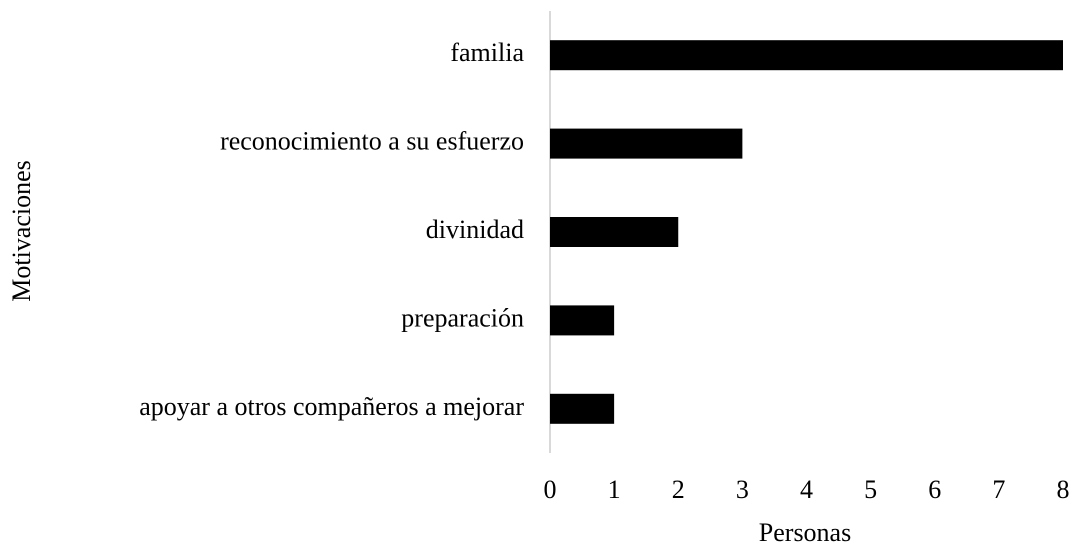  What do you see at coordinates (462, 317) in the screenshot?
I see `y-tick-label: preparación` at bounding box center [462, 317].